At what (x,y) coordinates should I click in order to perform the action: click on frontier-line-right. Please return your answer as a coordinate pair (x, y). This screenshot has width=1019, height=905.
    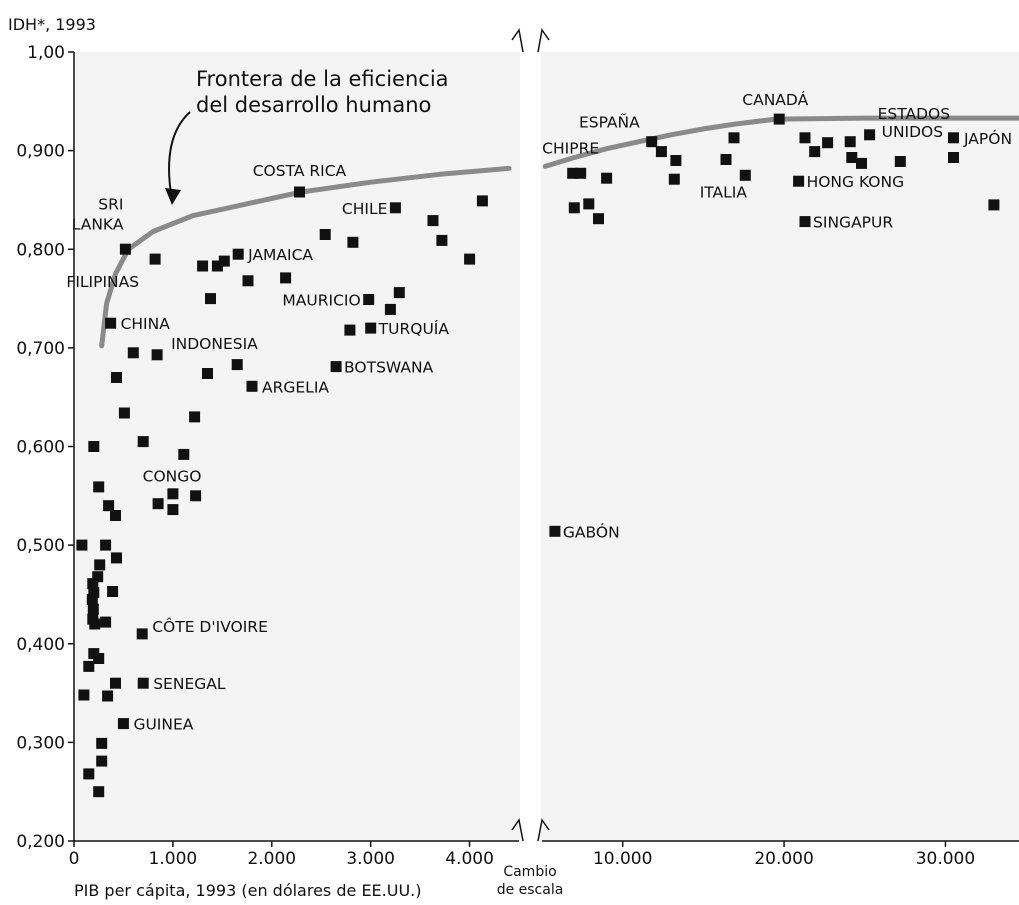
    Looking at the image, I should click on (780, 142).